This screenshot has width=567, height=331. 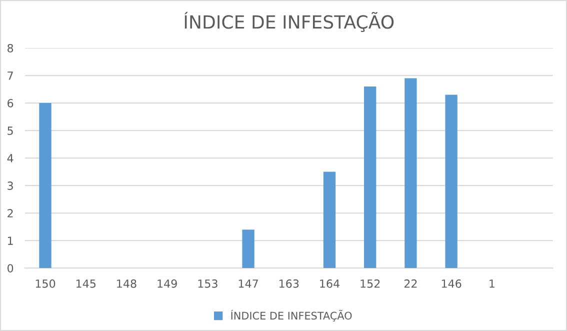 I want to click on chart-title: ÍNDICE DE INFESTAÇÃO, so click(x=289, y=22).